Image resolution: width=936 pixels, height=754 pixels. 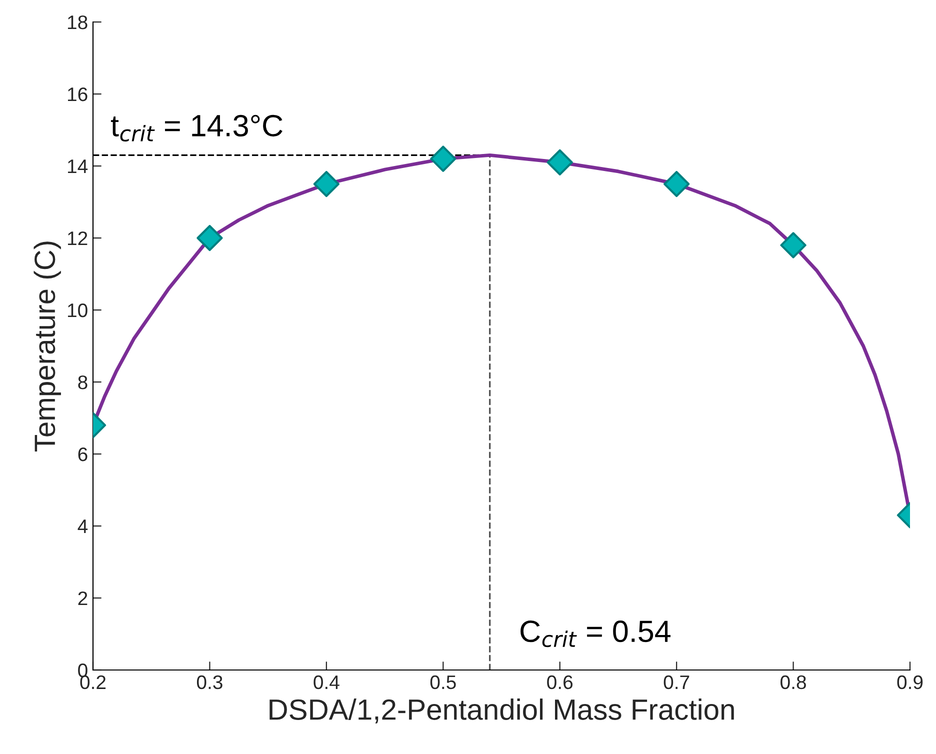 I want to click on x-tick-label: 0.7, so click(x=677, y=682).